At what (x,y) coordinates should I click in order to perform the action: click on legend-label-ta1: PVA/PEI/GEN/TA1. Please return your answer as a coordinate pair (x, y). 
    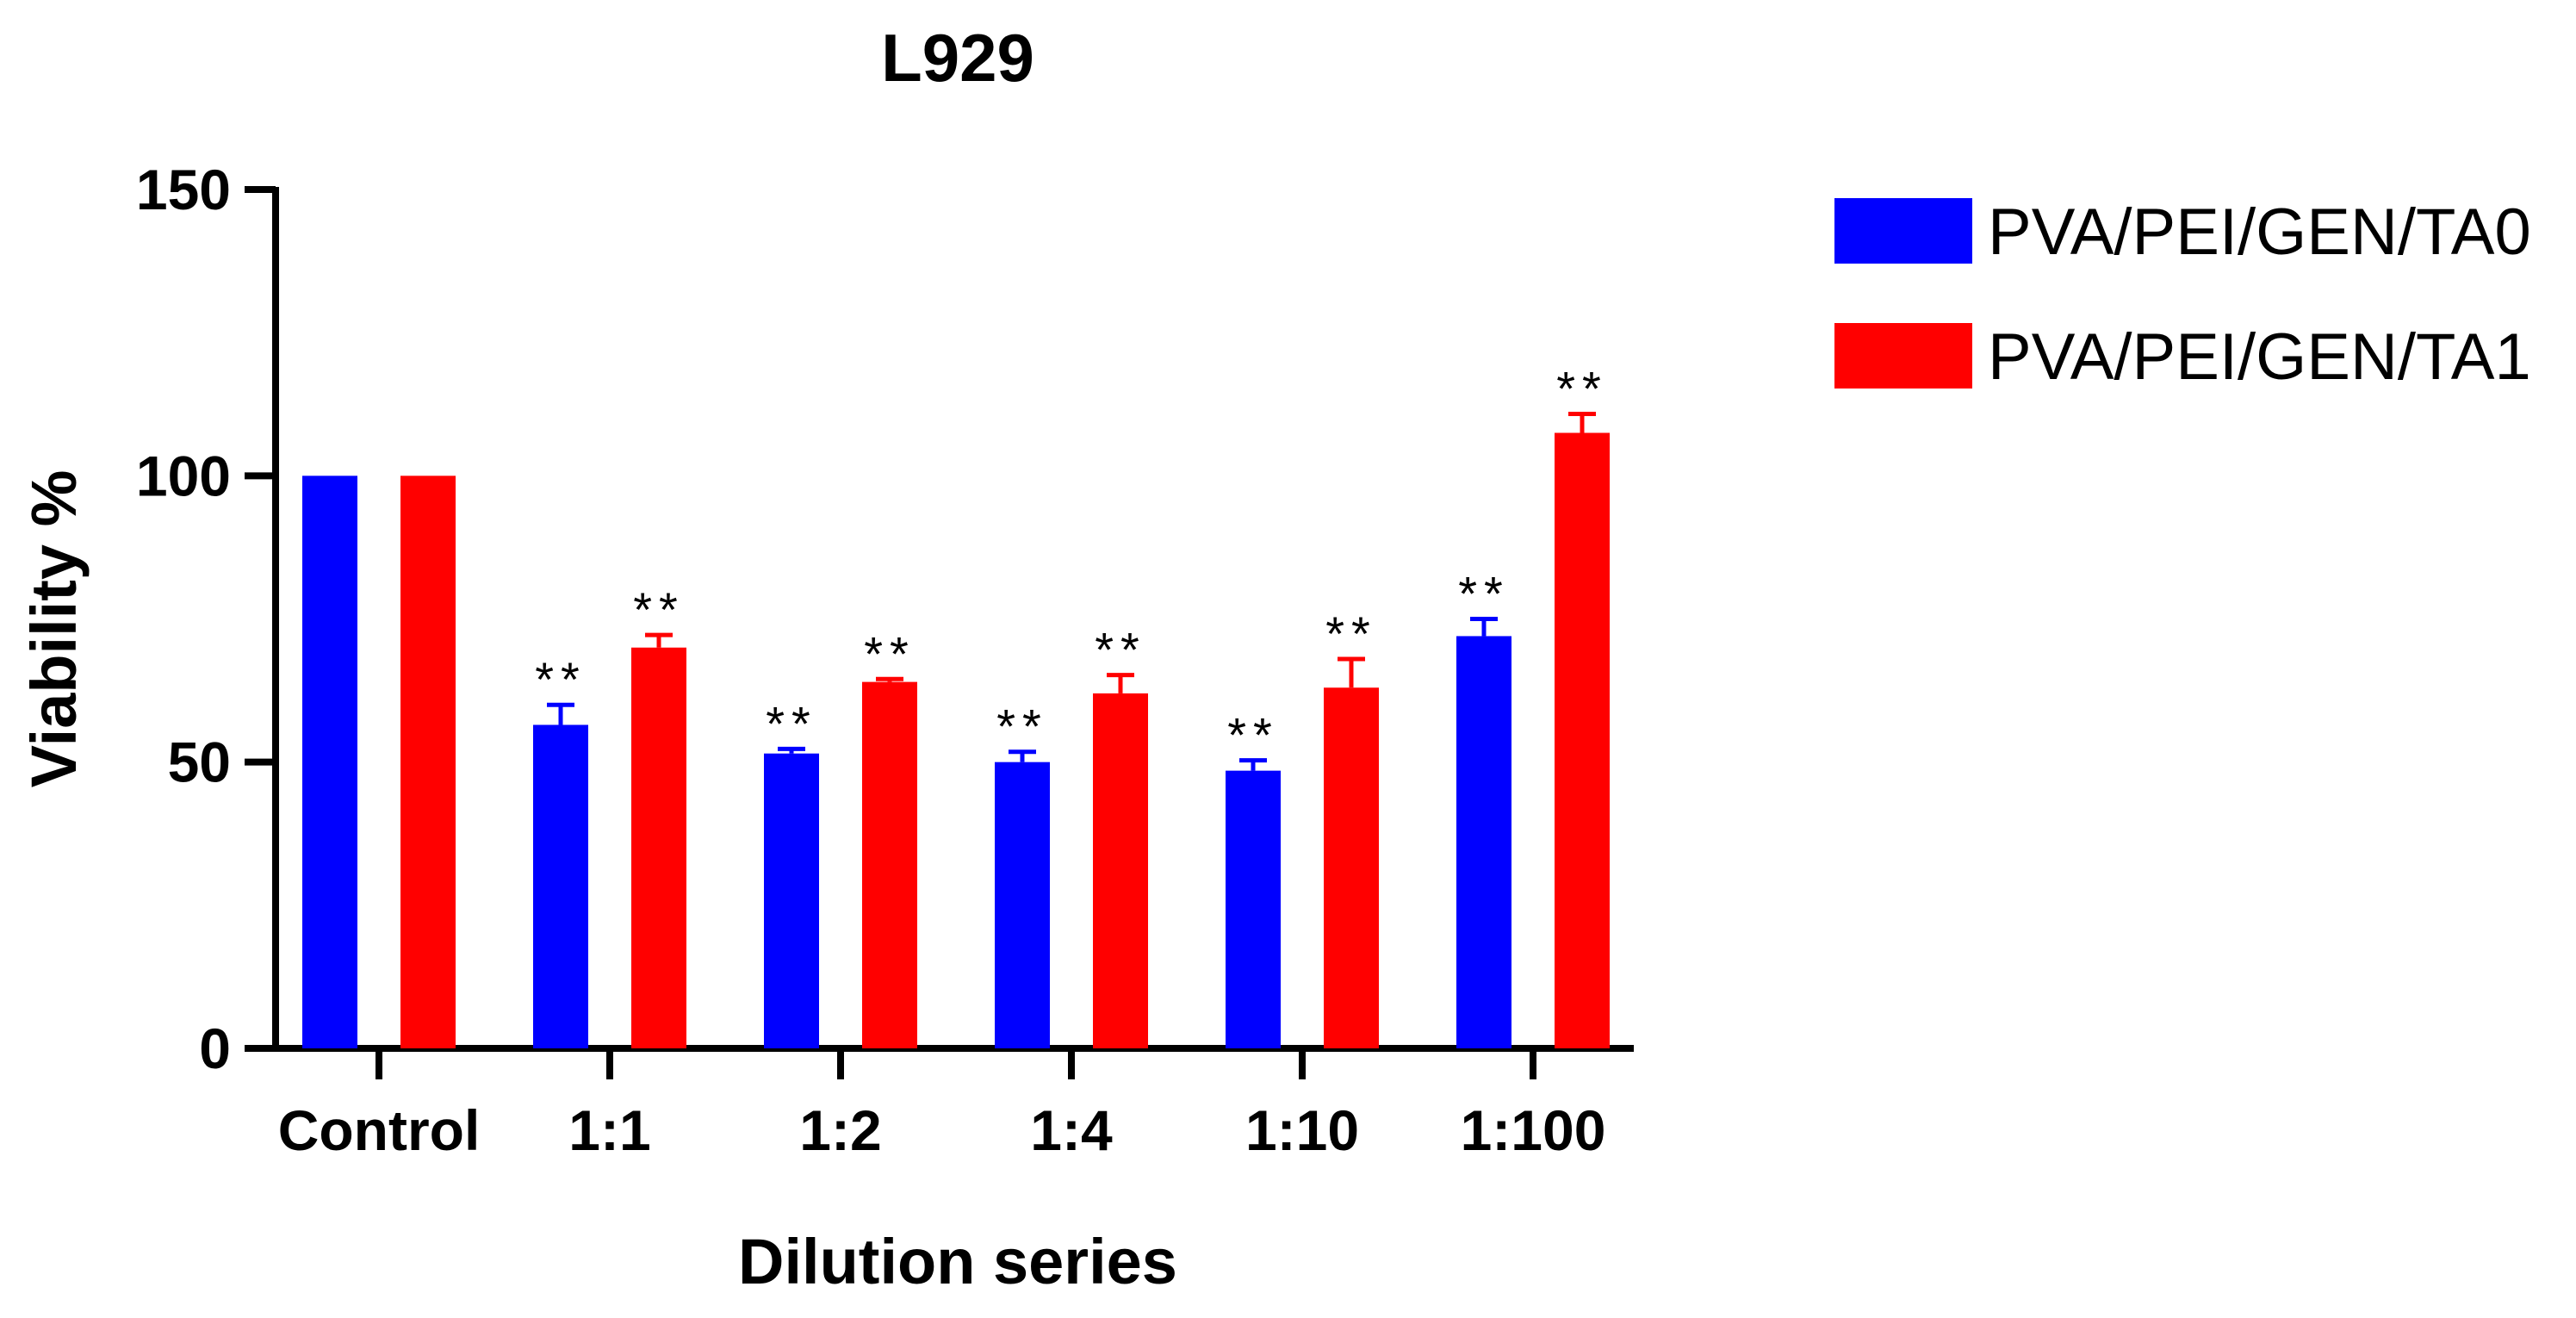
    Looking at the image, I should click on (2259, 357).